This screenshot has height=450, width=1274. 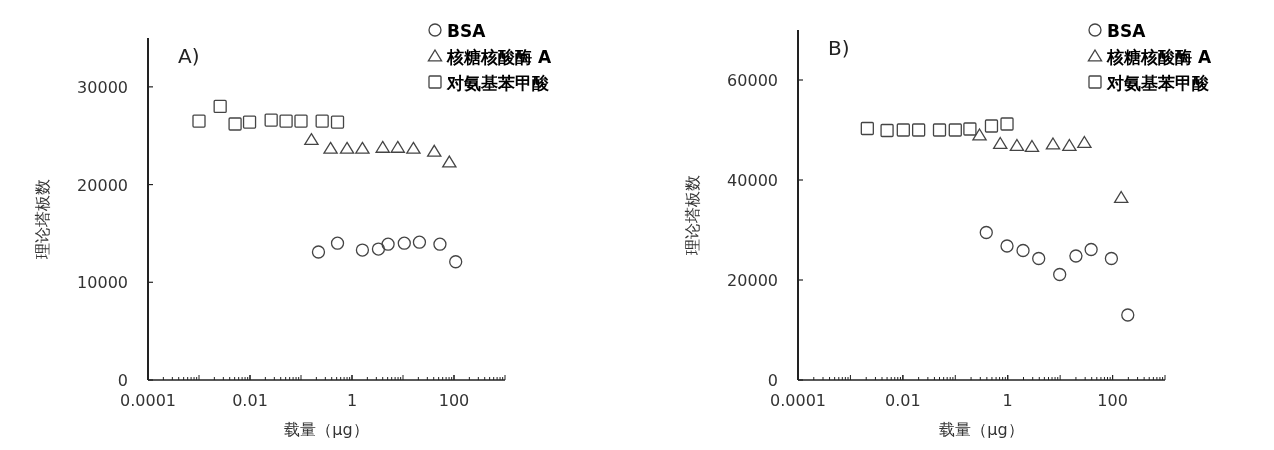 What do you see at coordinates (189, 56) in the screenshot?
I see `chart-title: A)` at bounding box center [189, 56].